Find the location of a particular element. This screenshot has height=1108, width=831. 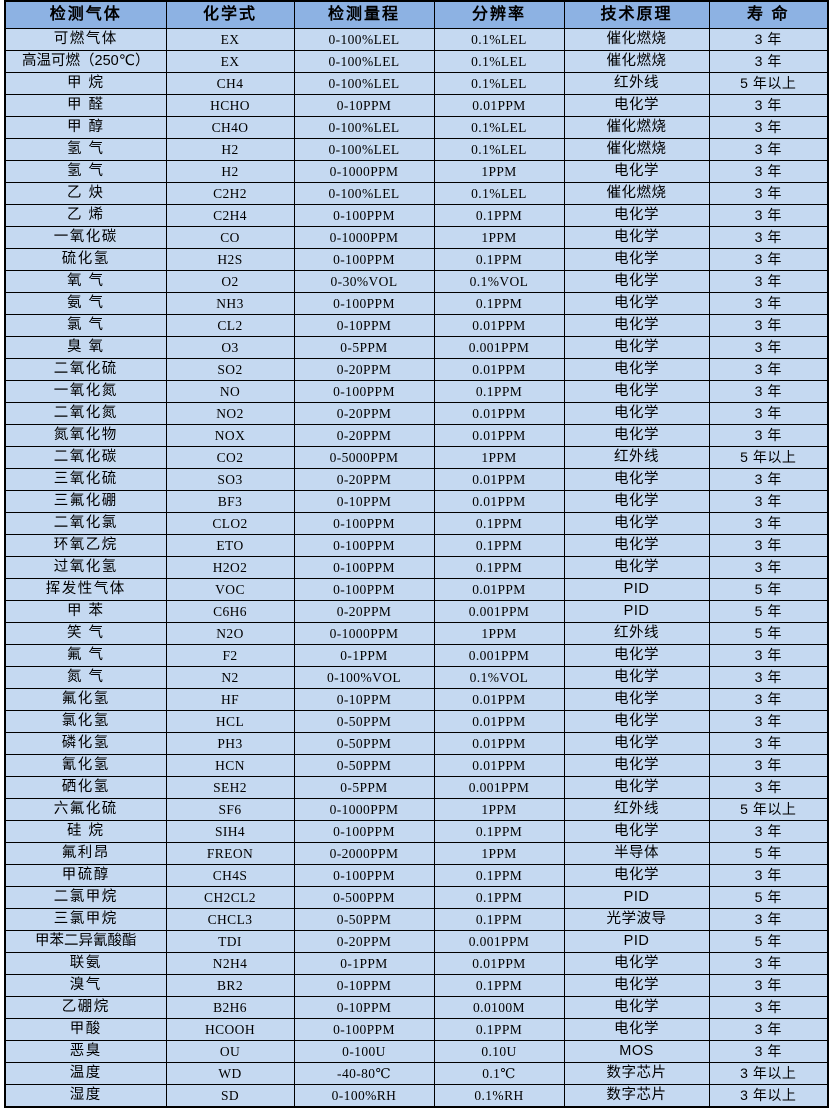

column-header-technical-principle: 技术原理 is located at coordinates (636, 14).